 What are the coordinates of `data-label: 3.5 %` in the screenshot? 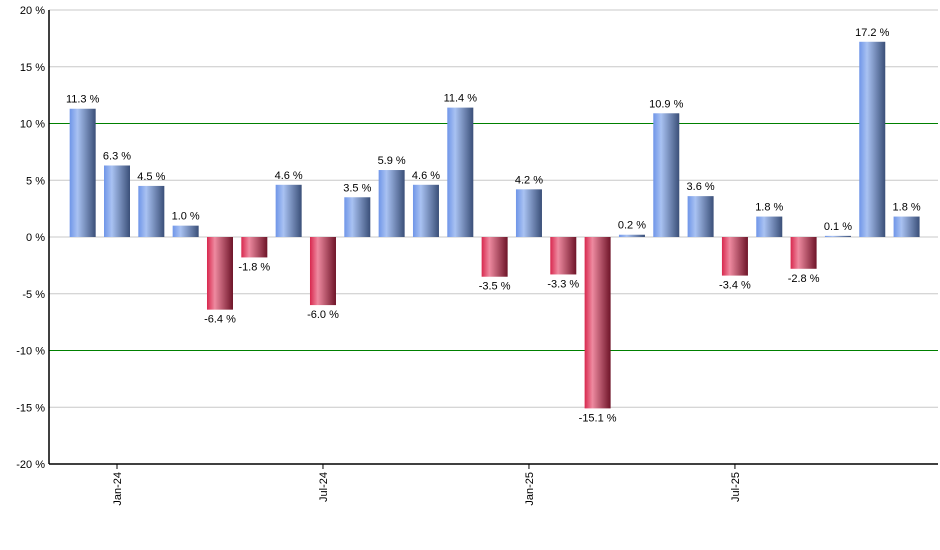 It's located at (357, 188).